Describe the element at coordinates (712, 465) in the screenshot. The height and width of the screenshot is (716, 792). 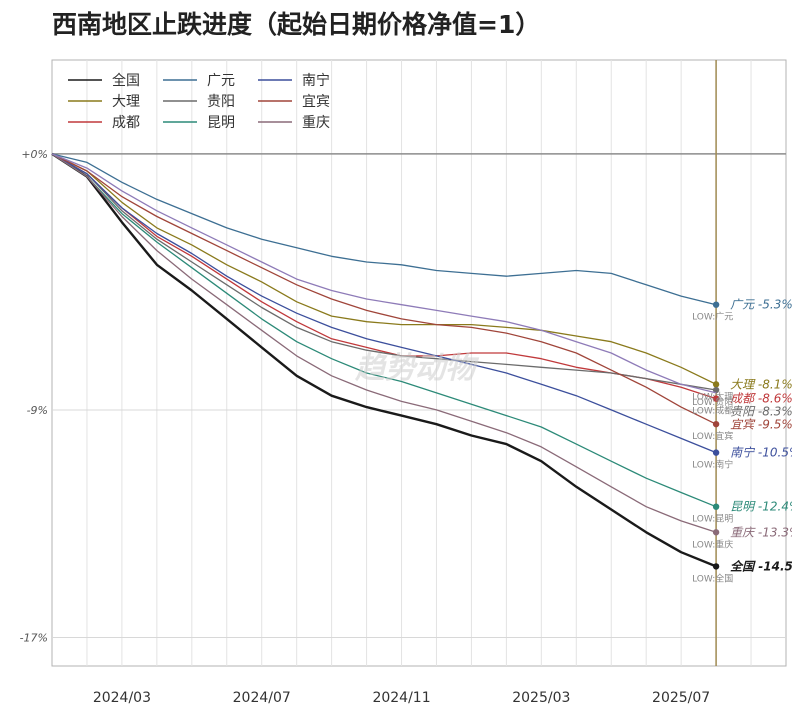
I see `series-low-label: LOW:南宁` at that location.